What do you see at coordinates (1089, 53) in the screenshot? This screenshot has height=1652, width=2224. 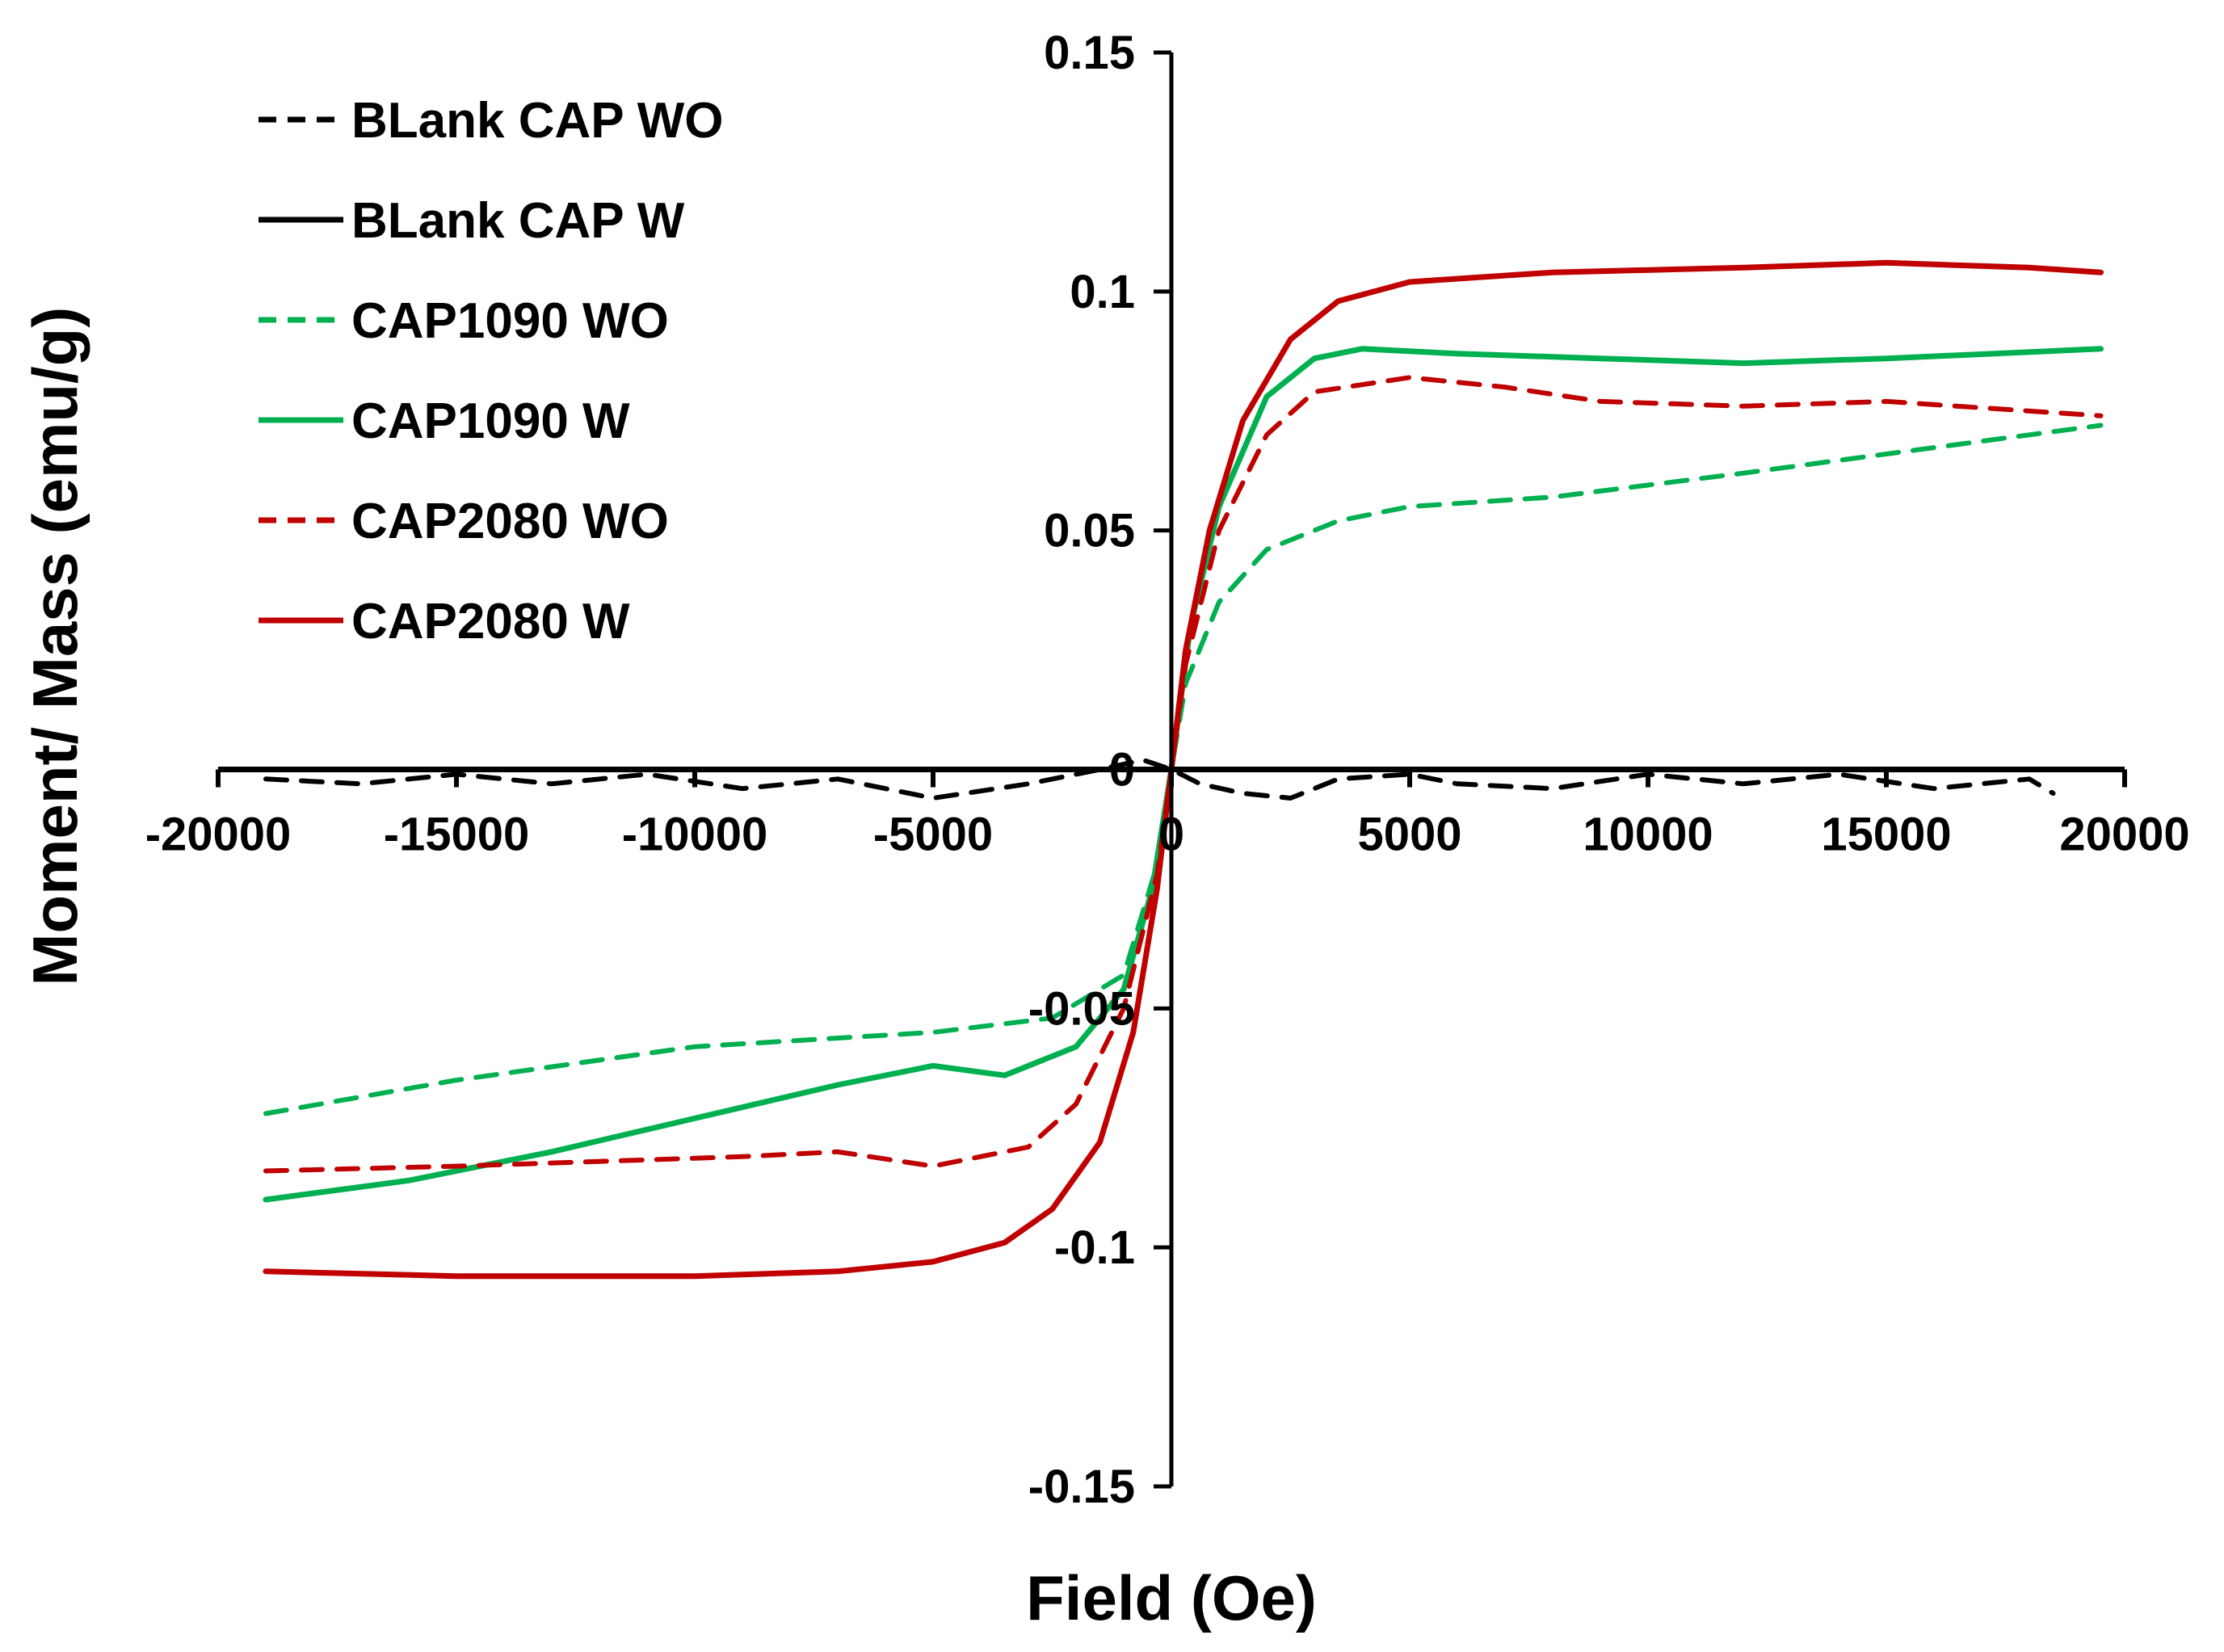 I see `y-tick-label: 0.15` at bounding box center [1089, 53].